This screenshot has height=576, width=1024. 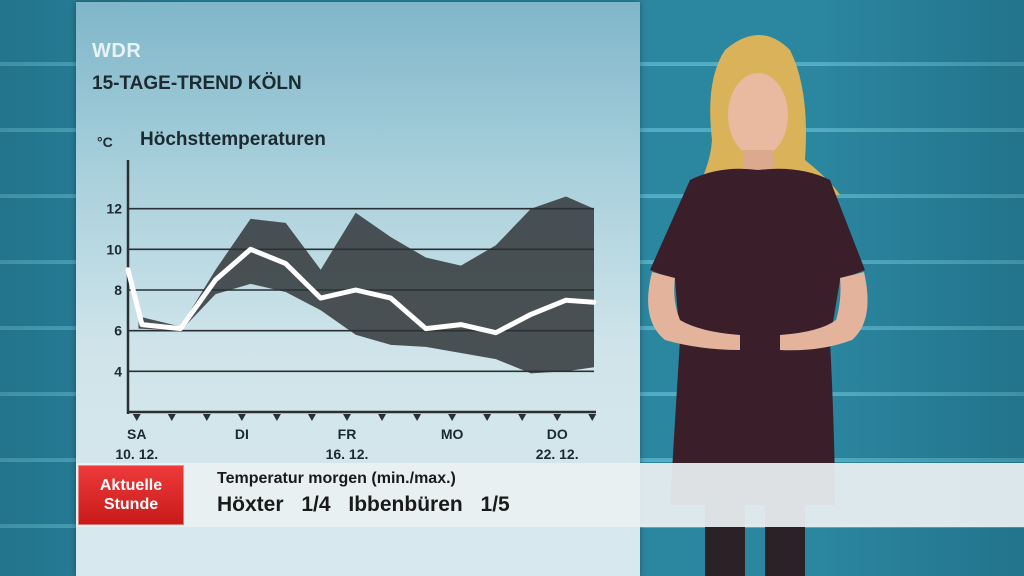 What do you see at coordinates (366, 285) in the screenshot?
I see `forecast-range-band` at bounding box center [366, 285].